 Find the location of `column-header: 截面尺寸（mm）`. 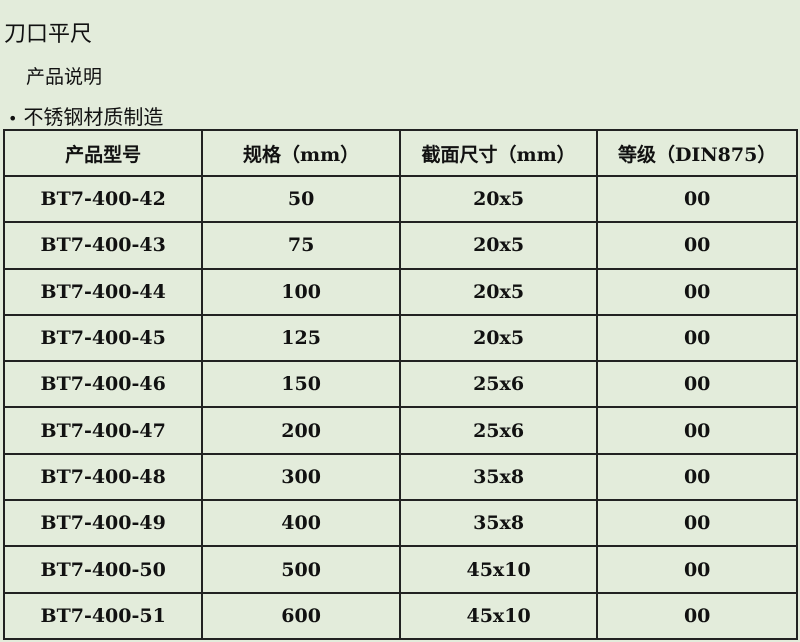

column-header: 截面尺寸（mm） is located at coordinates (498, 153).